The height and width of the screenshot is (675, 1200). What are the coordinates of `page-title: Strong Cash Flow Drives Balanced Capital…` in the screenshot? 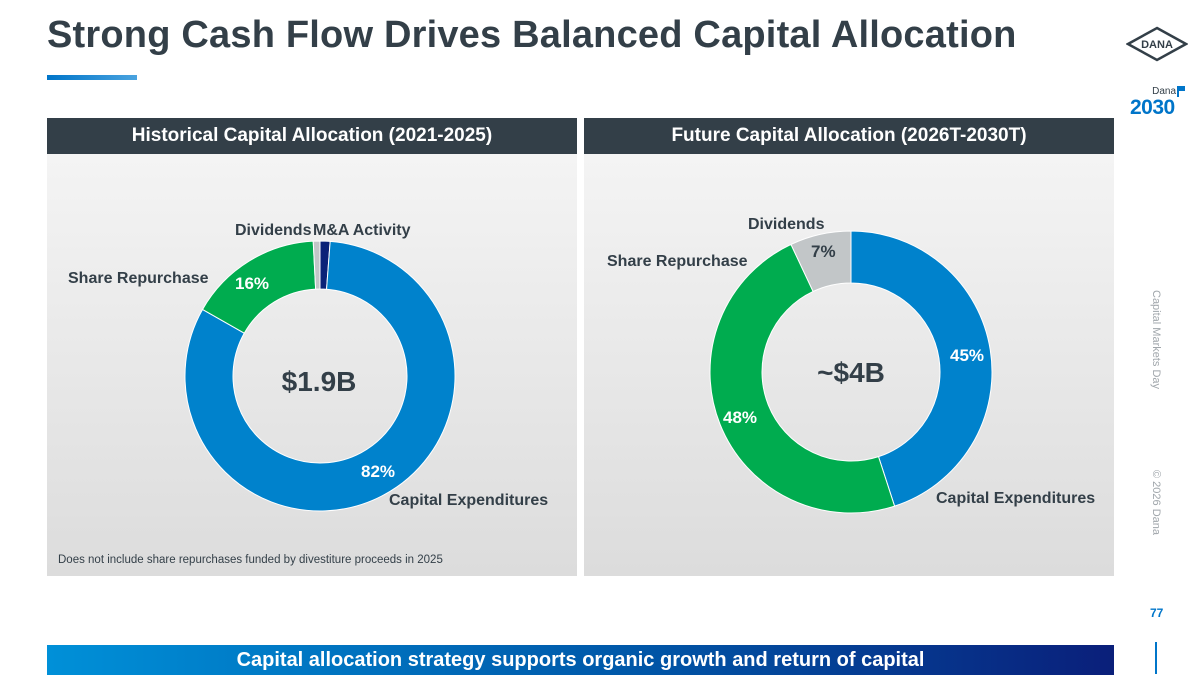 It's located at (532, 35).